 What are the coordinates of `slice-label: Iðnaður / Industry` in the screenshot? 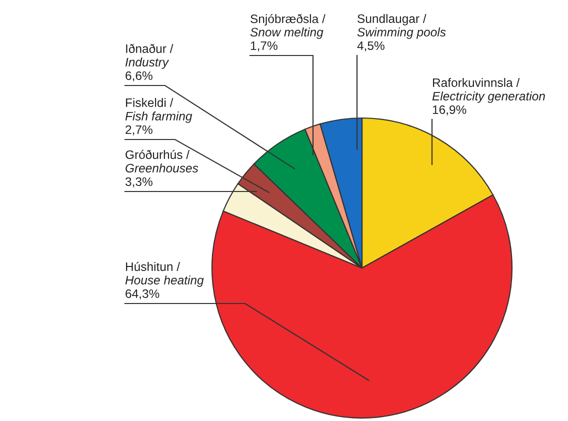 It's located at (149, 56).